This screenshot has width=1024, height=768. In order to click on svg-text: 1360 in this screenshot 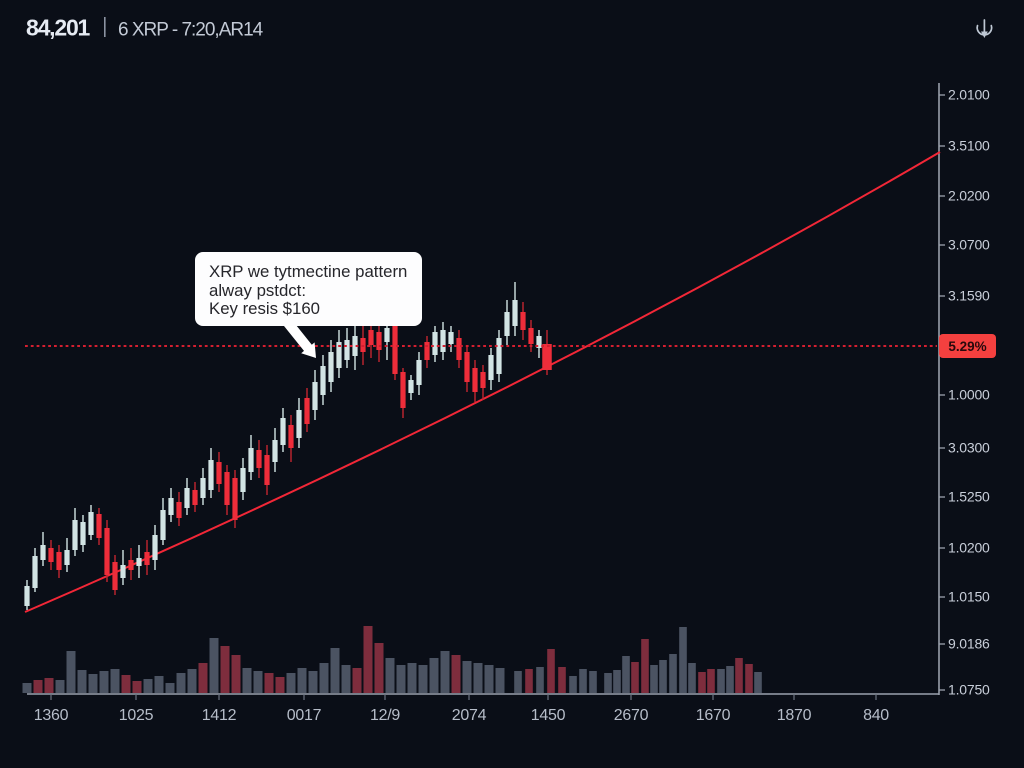, I will do `click(51, 715)`.